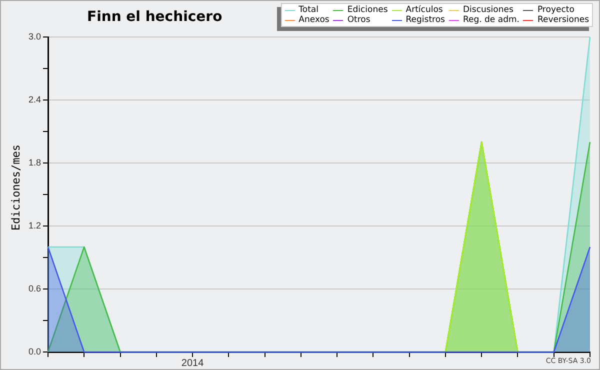 The height and width of the screenshot is (370, 600). I want to click on legend-label: Ediciones, so click(367, 10).